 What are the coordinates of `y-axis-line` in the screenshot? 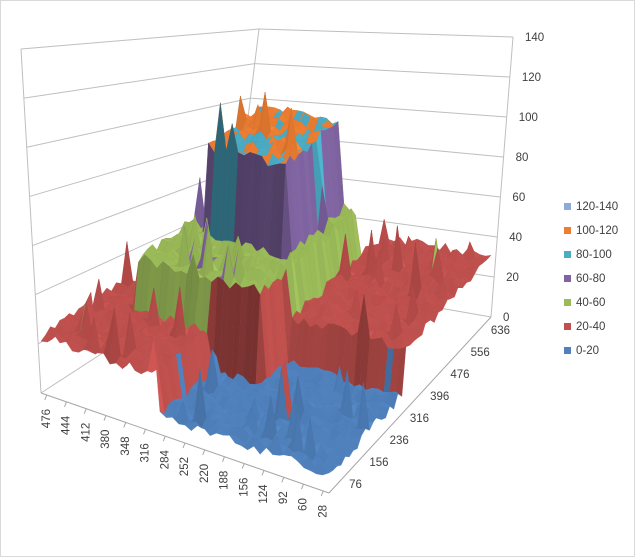 It's located at (410, 405).